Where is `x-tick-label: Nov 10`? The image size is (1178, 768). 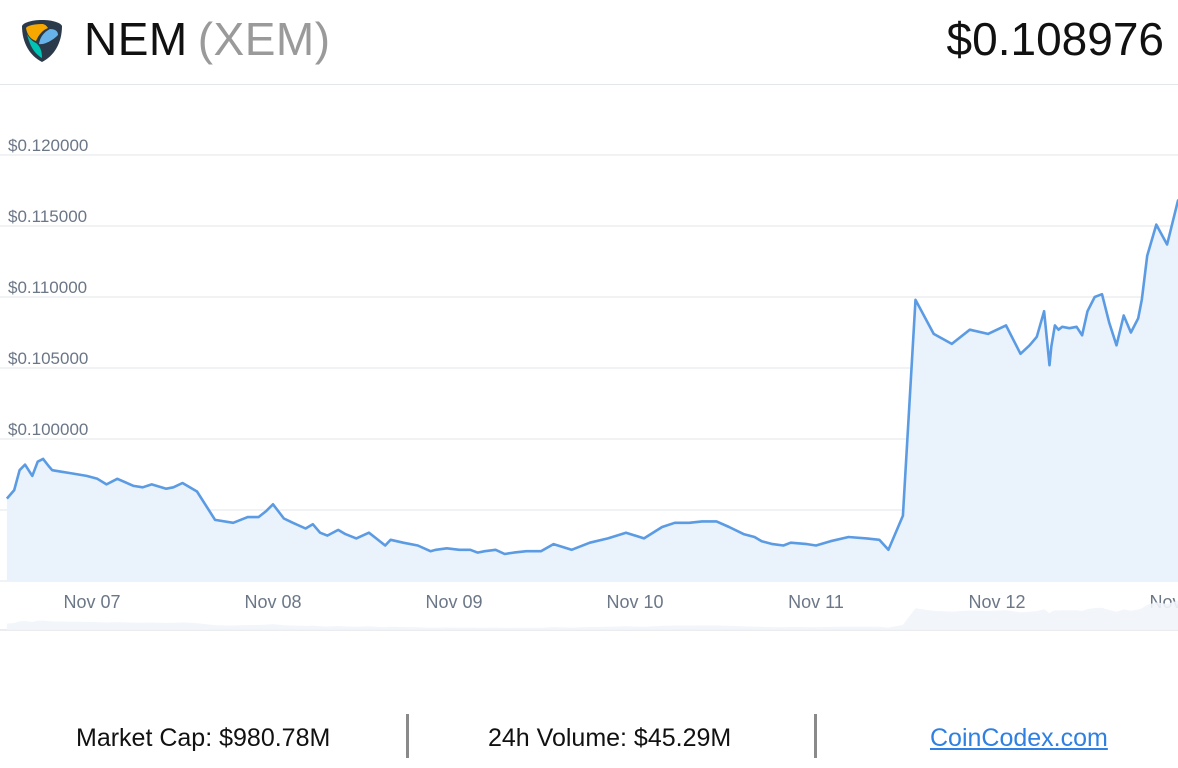 x-tick-label: Nov 10 is located at coordinates (634, 602).